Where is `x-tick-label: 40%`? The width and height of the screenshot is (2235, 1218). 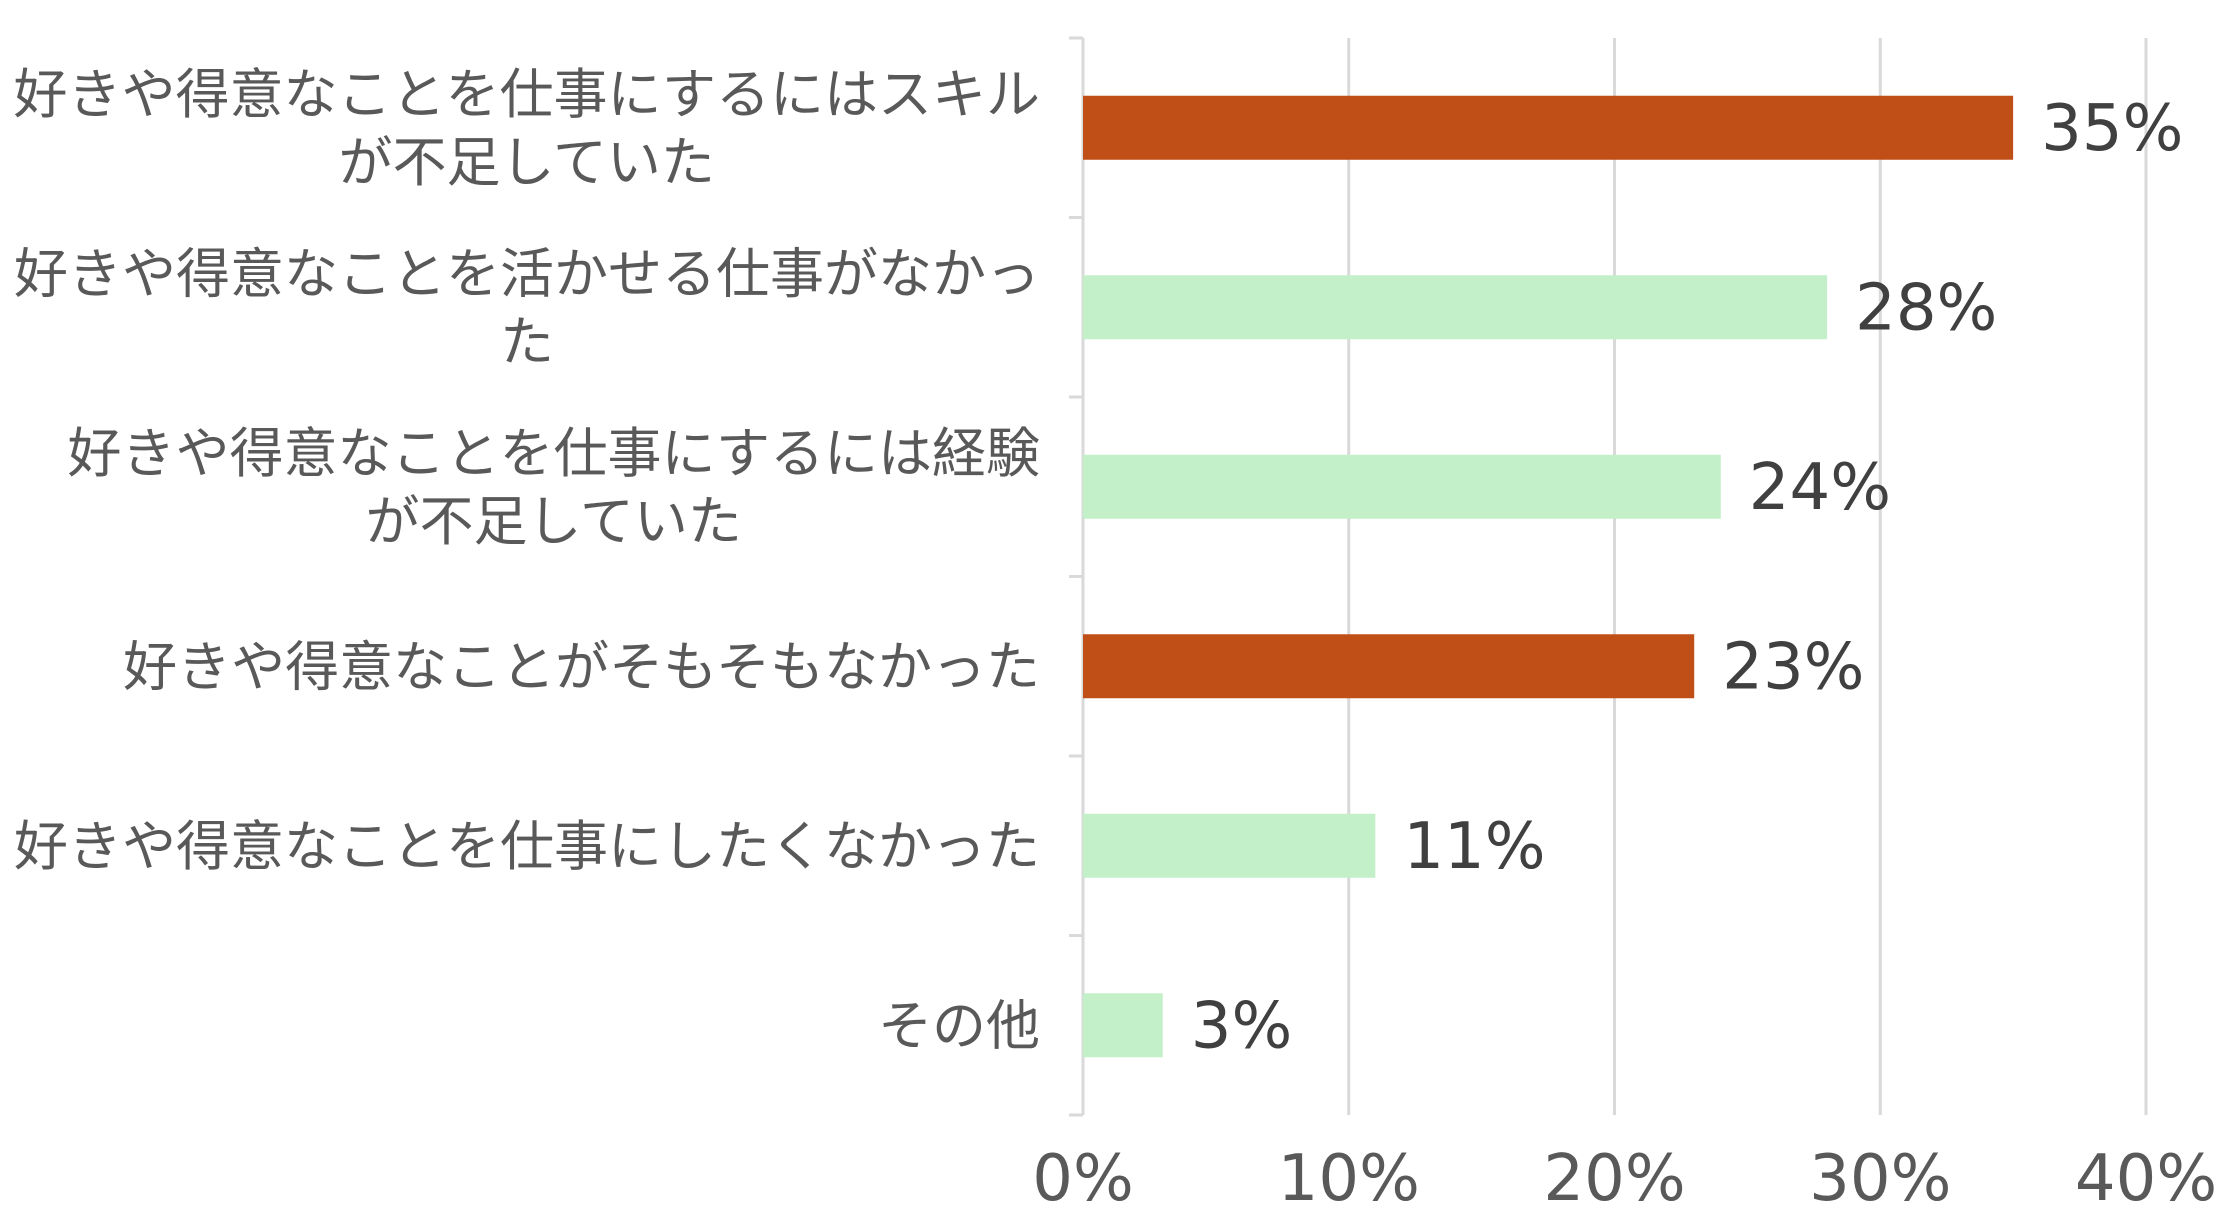
x-tick-label: 40% is located at coordinates (2146, 1179).